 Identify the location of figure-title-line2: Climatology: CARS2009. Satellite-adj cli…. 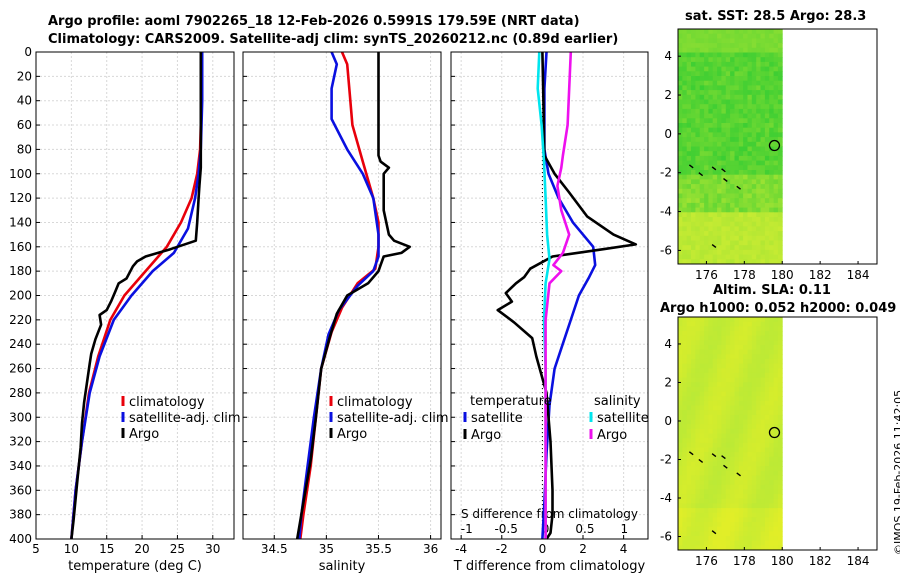
(333, 39).